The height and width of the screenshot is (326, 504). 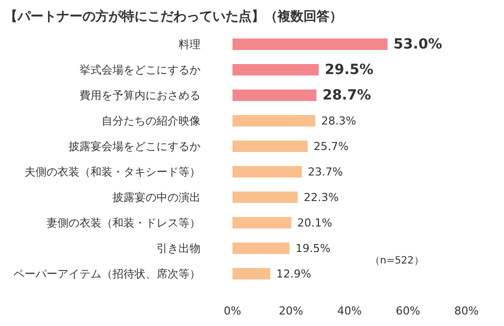 What do you see at coordinates (140, 95) in the screenshot?
I see `y-tick-label: 費用を予算内におさめる` at bounding box center [140, 95].